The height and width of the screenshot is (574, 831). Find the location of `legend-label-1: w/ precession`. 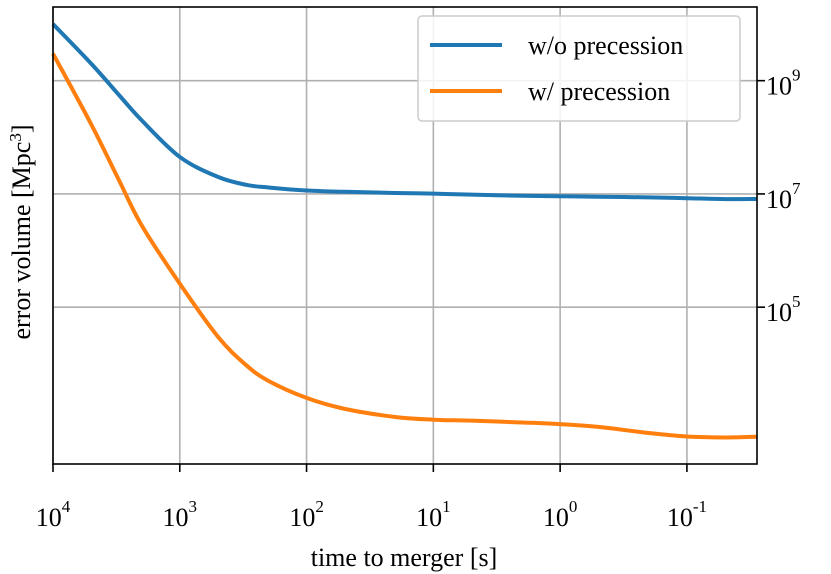

legend-label-1: w/ precession is located at coordinates (599, 91).